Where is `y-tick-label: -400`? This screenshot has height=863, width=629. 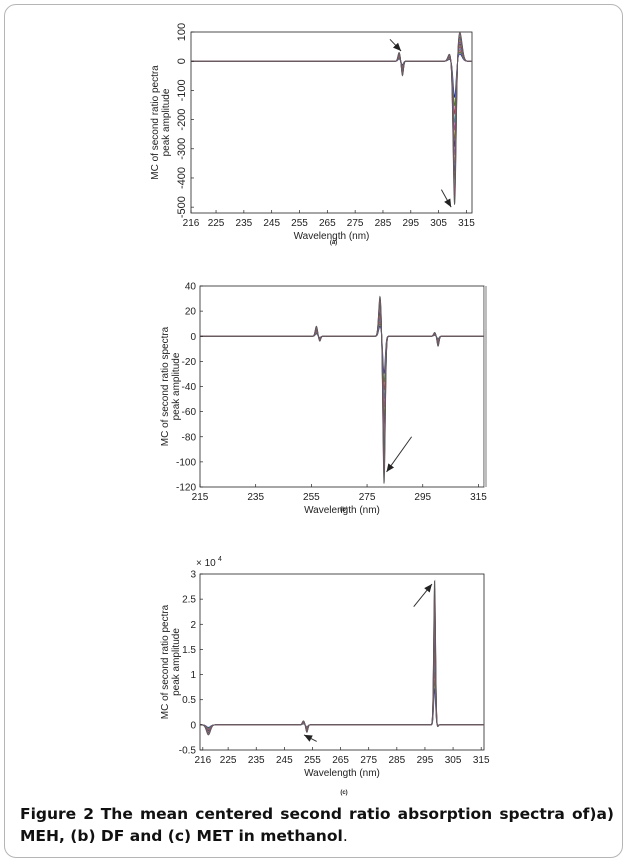 y-tick-label: -400 is located at coordinates (182, 178).